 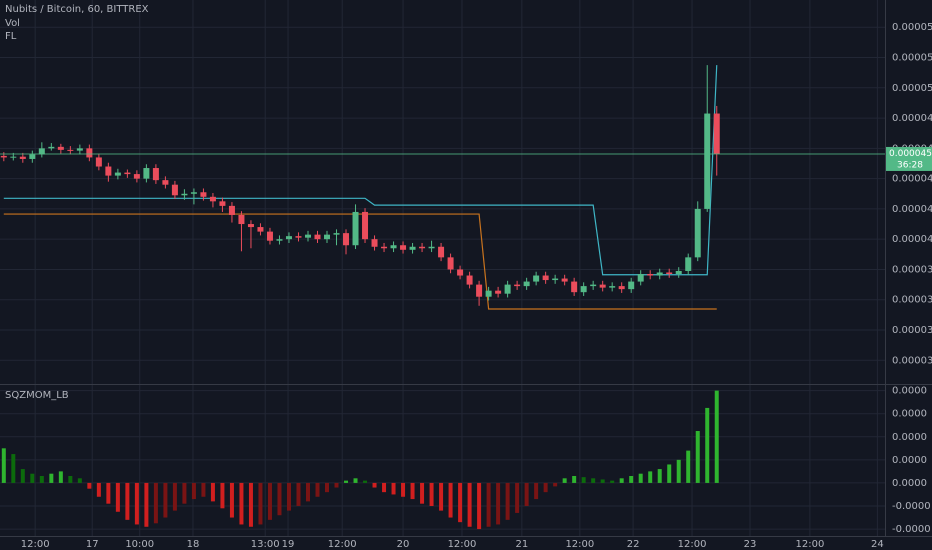 What do you see at coordinates (139, 544) in the screenshot?
I see `x-tick-label: 10:00` at bounding box center [139, 544].